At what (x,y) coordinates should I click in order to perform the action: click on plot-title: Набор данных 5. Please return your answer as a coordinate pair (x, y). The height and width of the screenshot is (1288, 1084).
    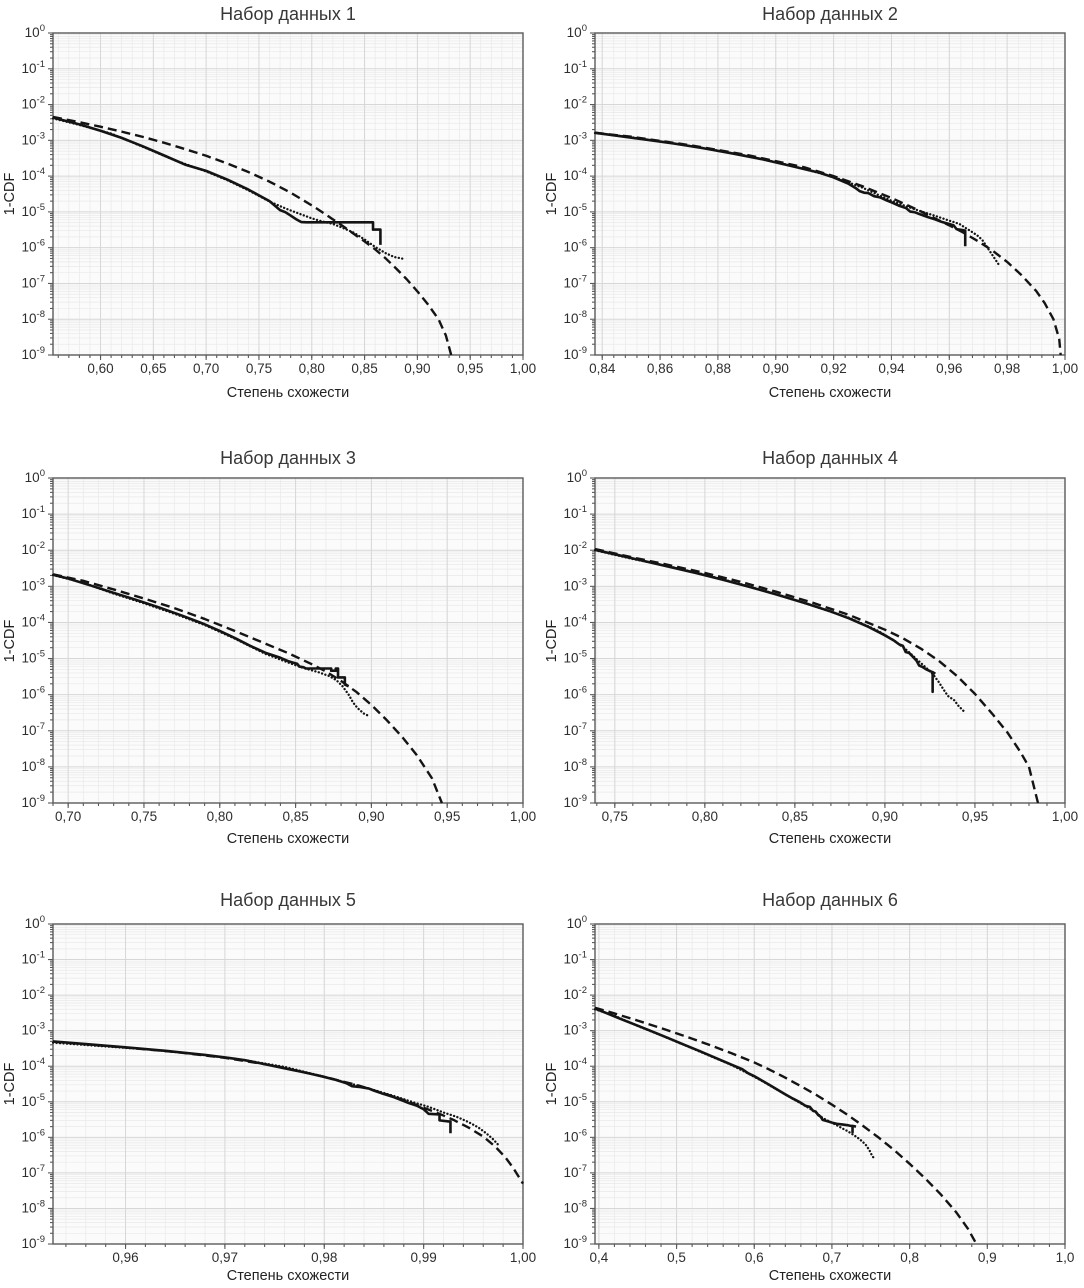
    Looking at the image, I should click on (288, 900).